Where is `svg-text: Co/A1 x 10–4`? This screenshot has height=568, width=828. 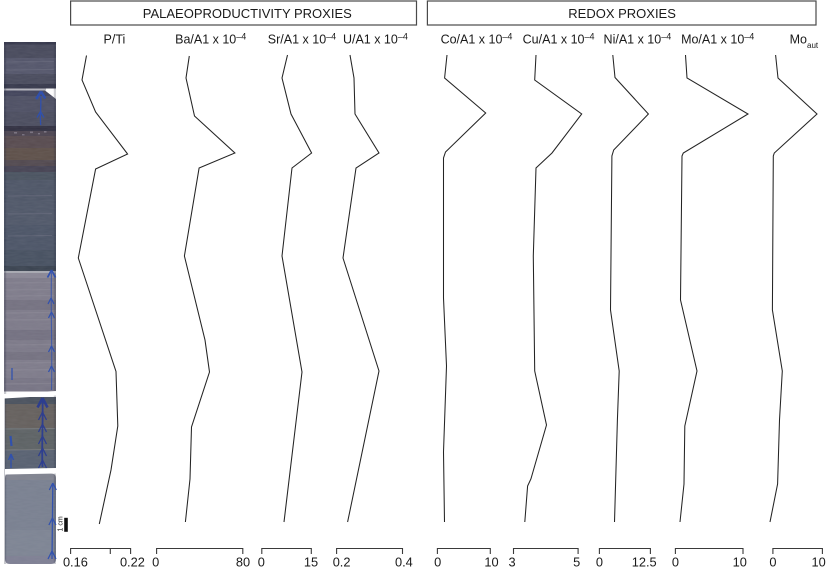 svg-text: Co/A1 x 10–4 is located at coordinates (477, 39).